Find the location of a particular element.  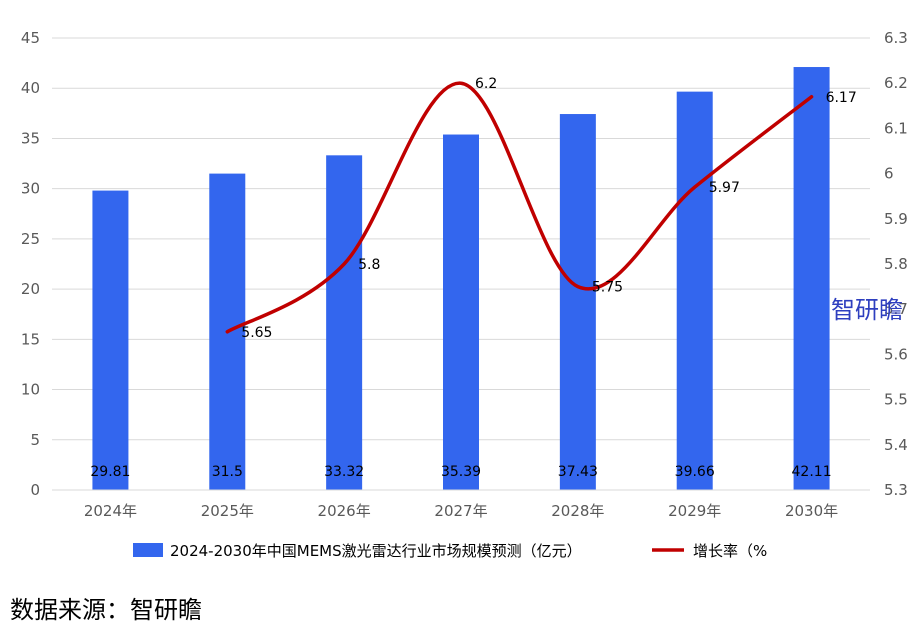

line-value-label: 6.17 is located at coordinates (841, 98).